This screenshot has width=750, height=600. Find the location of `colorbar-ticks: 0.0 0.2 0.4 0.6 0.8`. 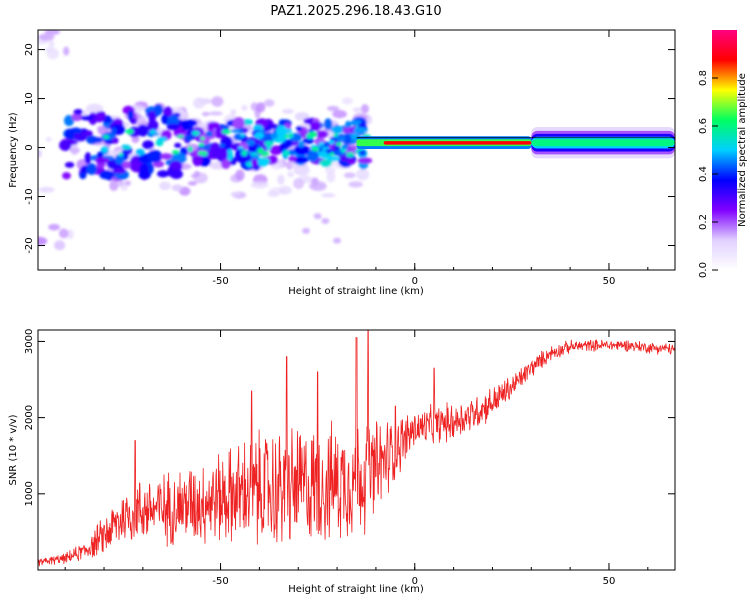

colorbar-ticks: 0.0 0.2 0.4 0.6 0.8 is located at coordinates (708, 174).